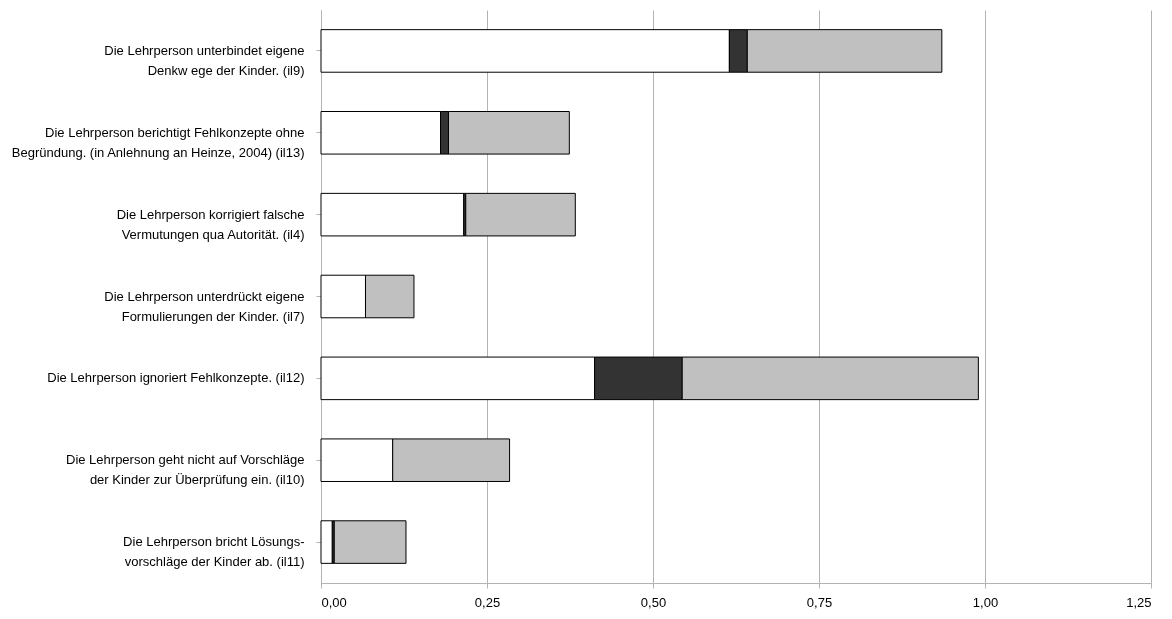 This screenshot has width=1172, height=619. I want to click on x-tick-label: 1,25, so click(1139, 602).